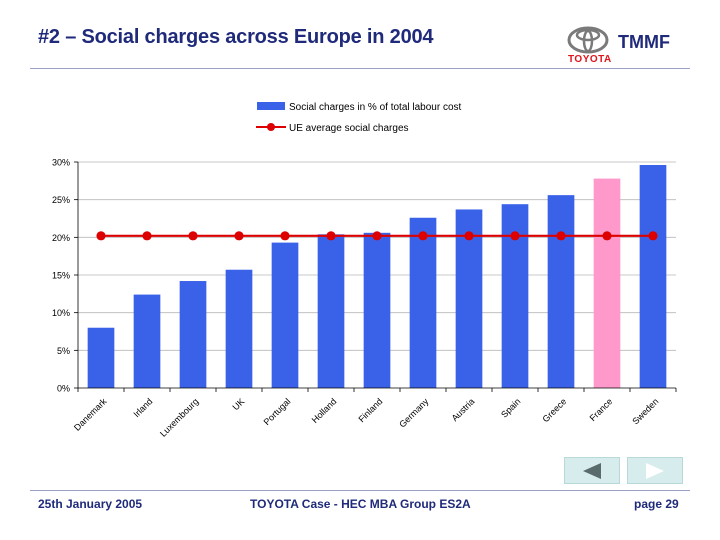  What do you see at coordinates (331, 311) in the screenshot?
I see `bar-holland` at bounding box center [331, 311].